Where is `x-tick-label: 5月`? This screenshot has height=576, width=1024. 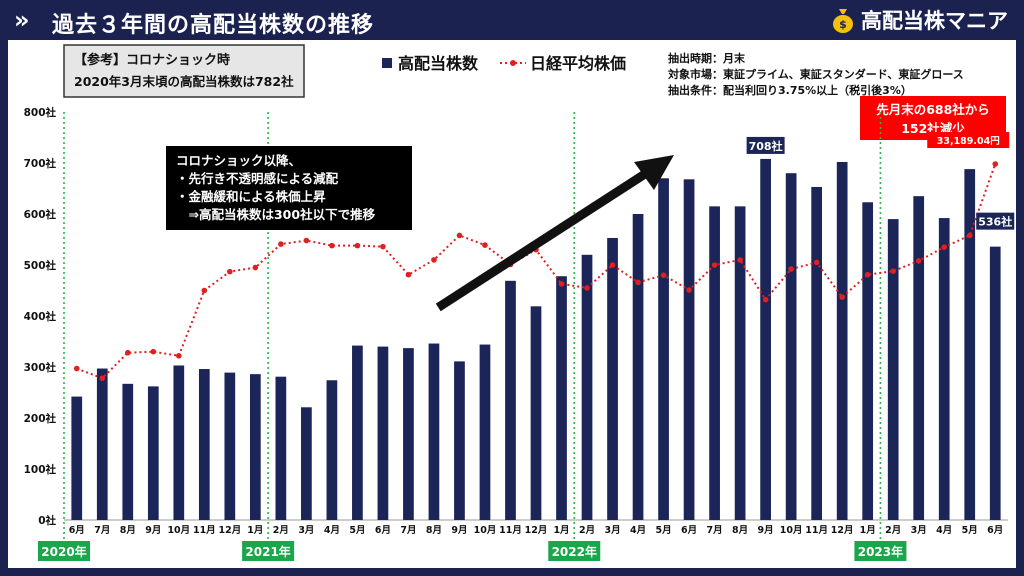 x-tick-label: 5月 is located at coordinates (664, 530).